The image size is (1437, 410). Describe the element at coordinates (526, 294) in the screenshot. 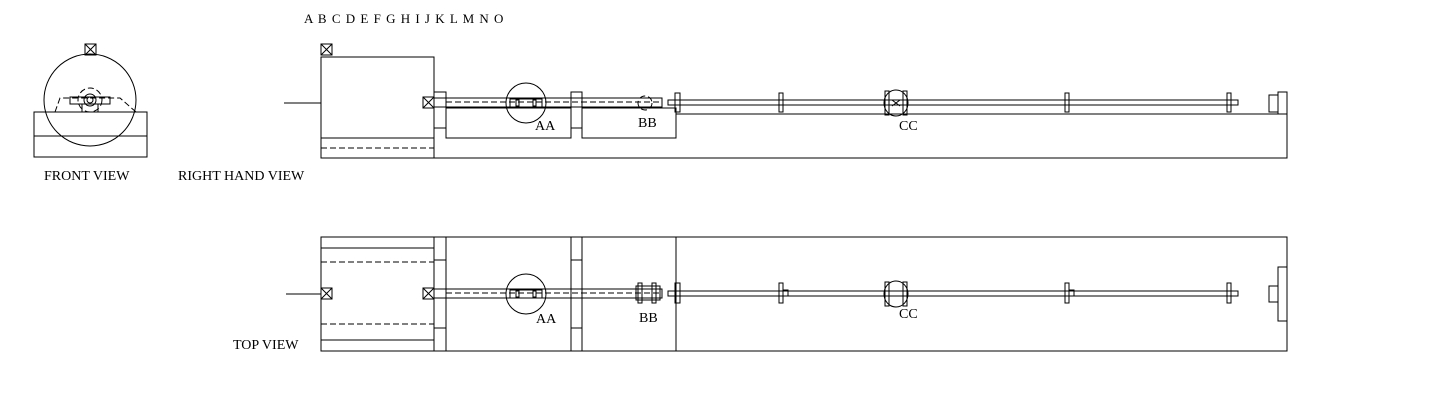

I see `top-aa-circle` at that location.